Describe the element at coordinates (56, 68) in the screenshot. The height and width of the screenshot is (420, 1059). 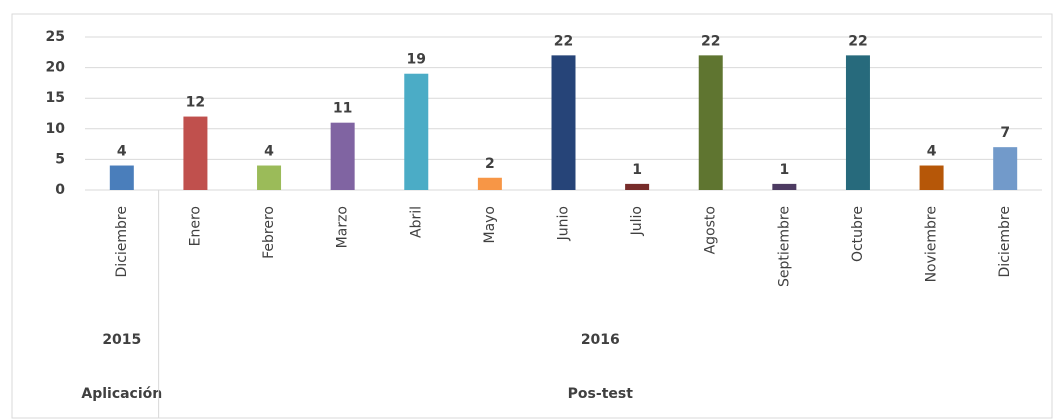
I see `y-tick-label: 20` at that location.